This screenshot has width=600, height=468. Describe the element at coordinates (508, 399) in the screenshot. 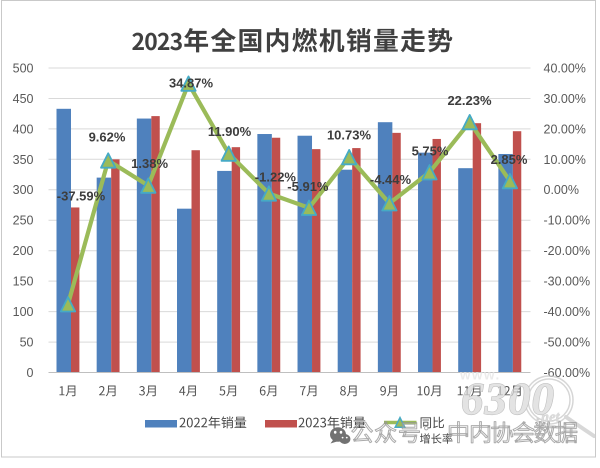

I see `svg-text: 6300` at that location.